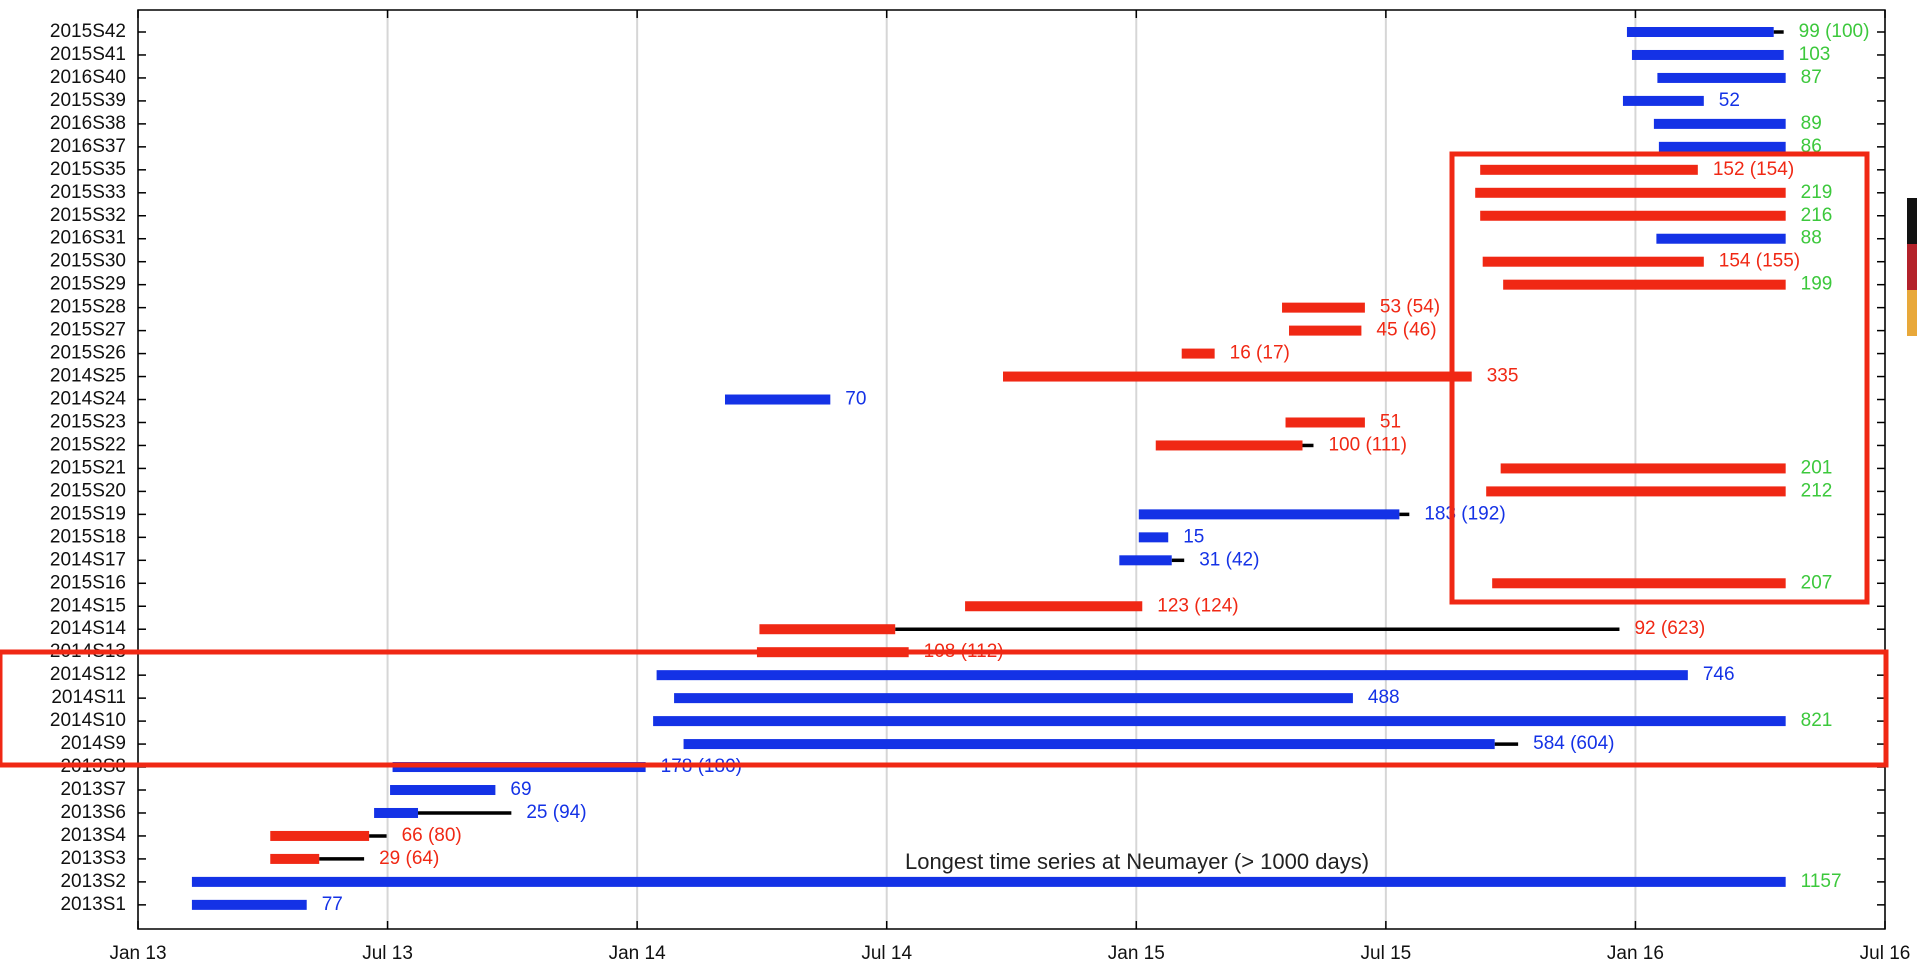 The height and width of the screenshot is (970, 1917). I want to click on y-tick-label: 2015S23, so click(88, 422).